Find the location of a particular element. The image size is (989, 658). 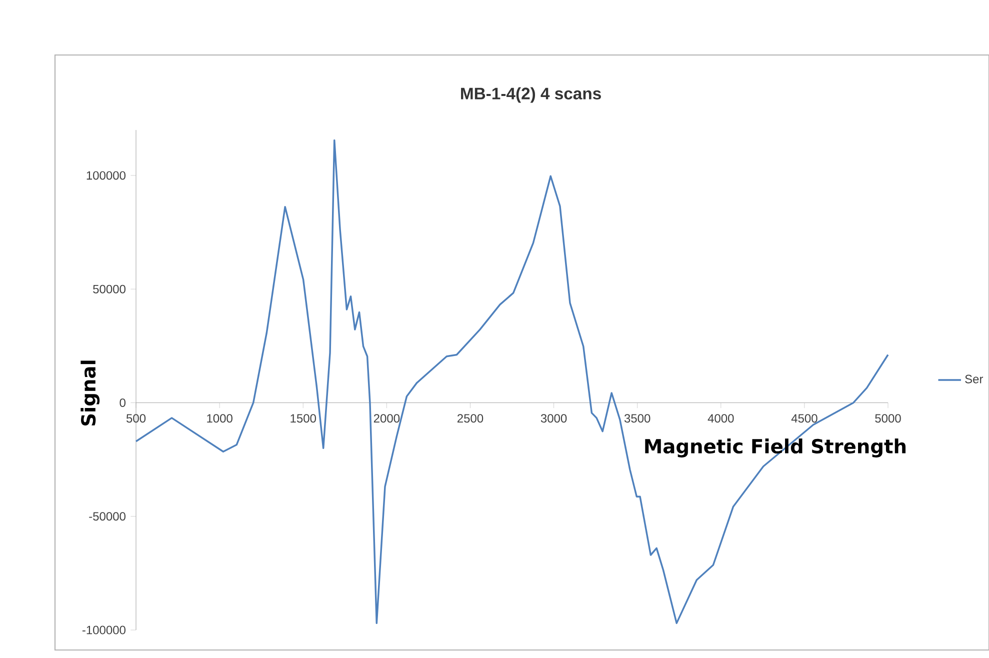

x-tick-label: 5000 is located at coordinates (888, 418).